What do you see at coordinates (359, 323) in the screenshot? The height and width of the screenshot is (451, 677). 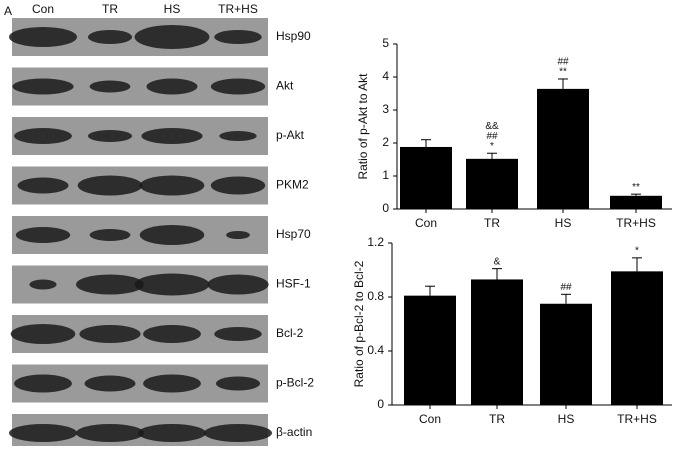 I see `y-axis-label: Ratio of p-Bcl-2 to Bcl-2` at bounding box center [359, 323].